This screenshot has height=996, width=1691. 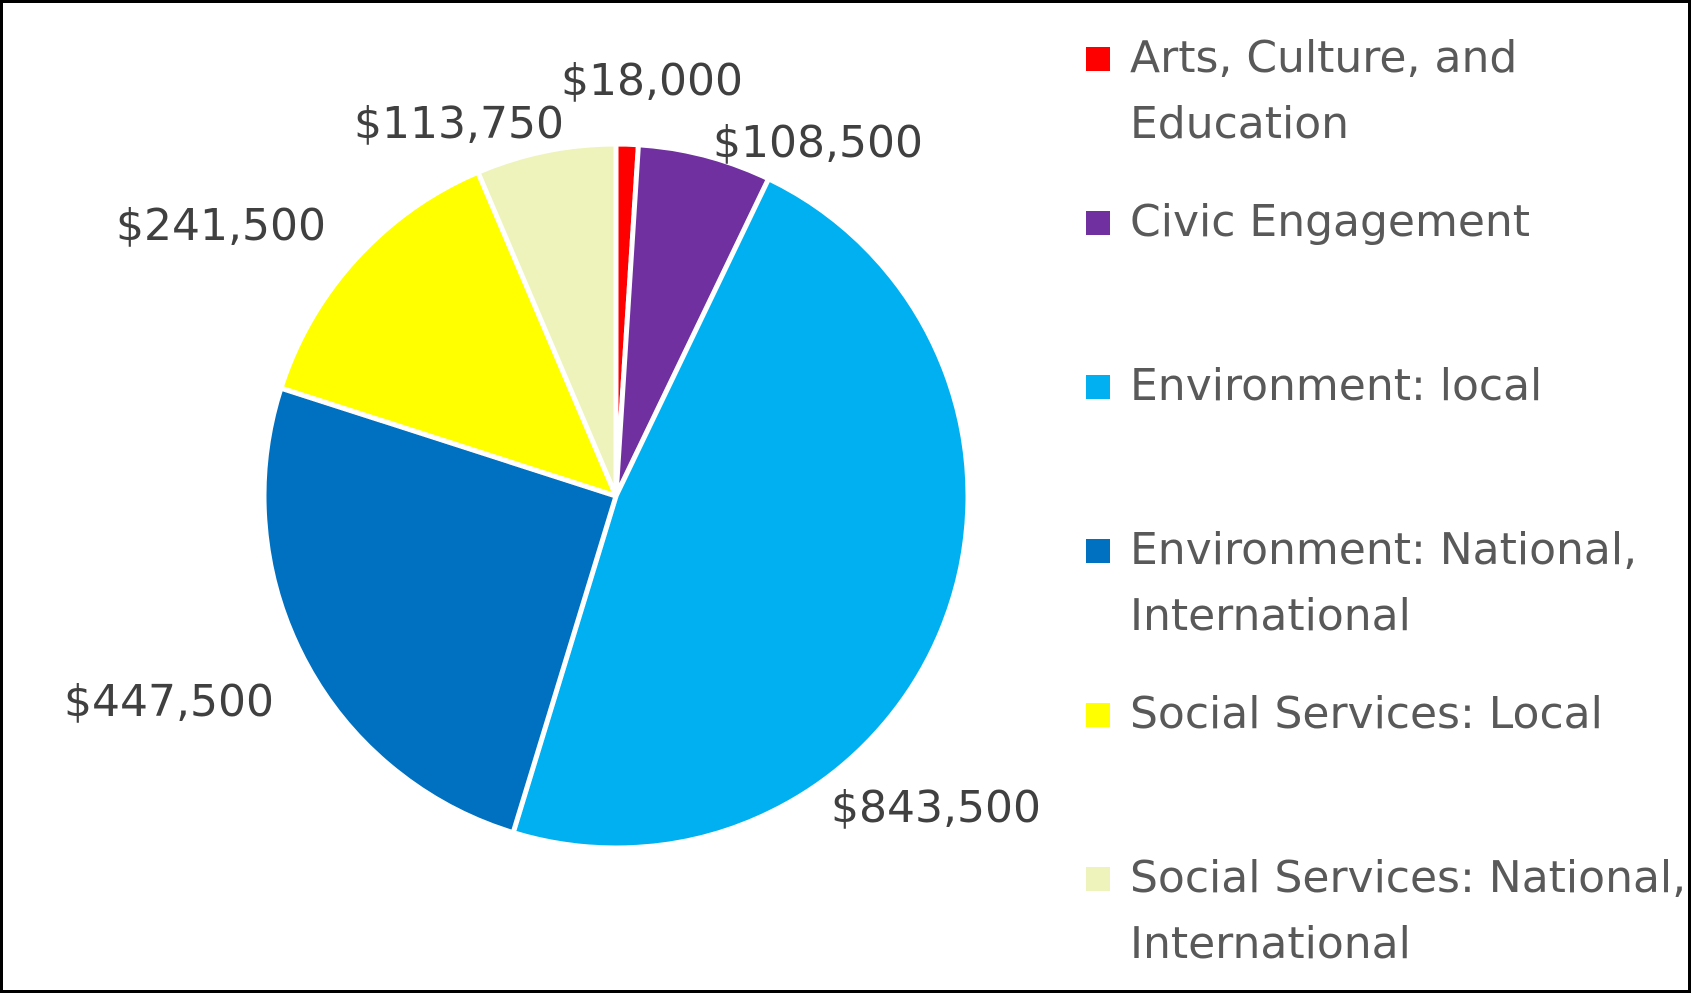 What do you see at coordinates (1330, 221) in the screenshot?
I see `legend-label-2: Civic Engagement` at bounding box center [1330, 221].